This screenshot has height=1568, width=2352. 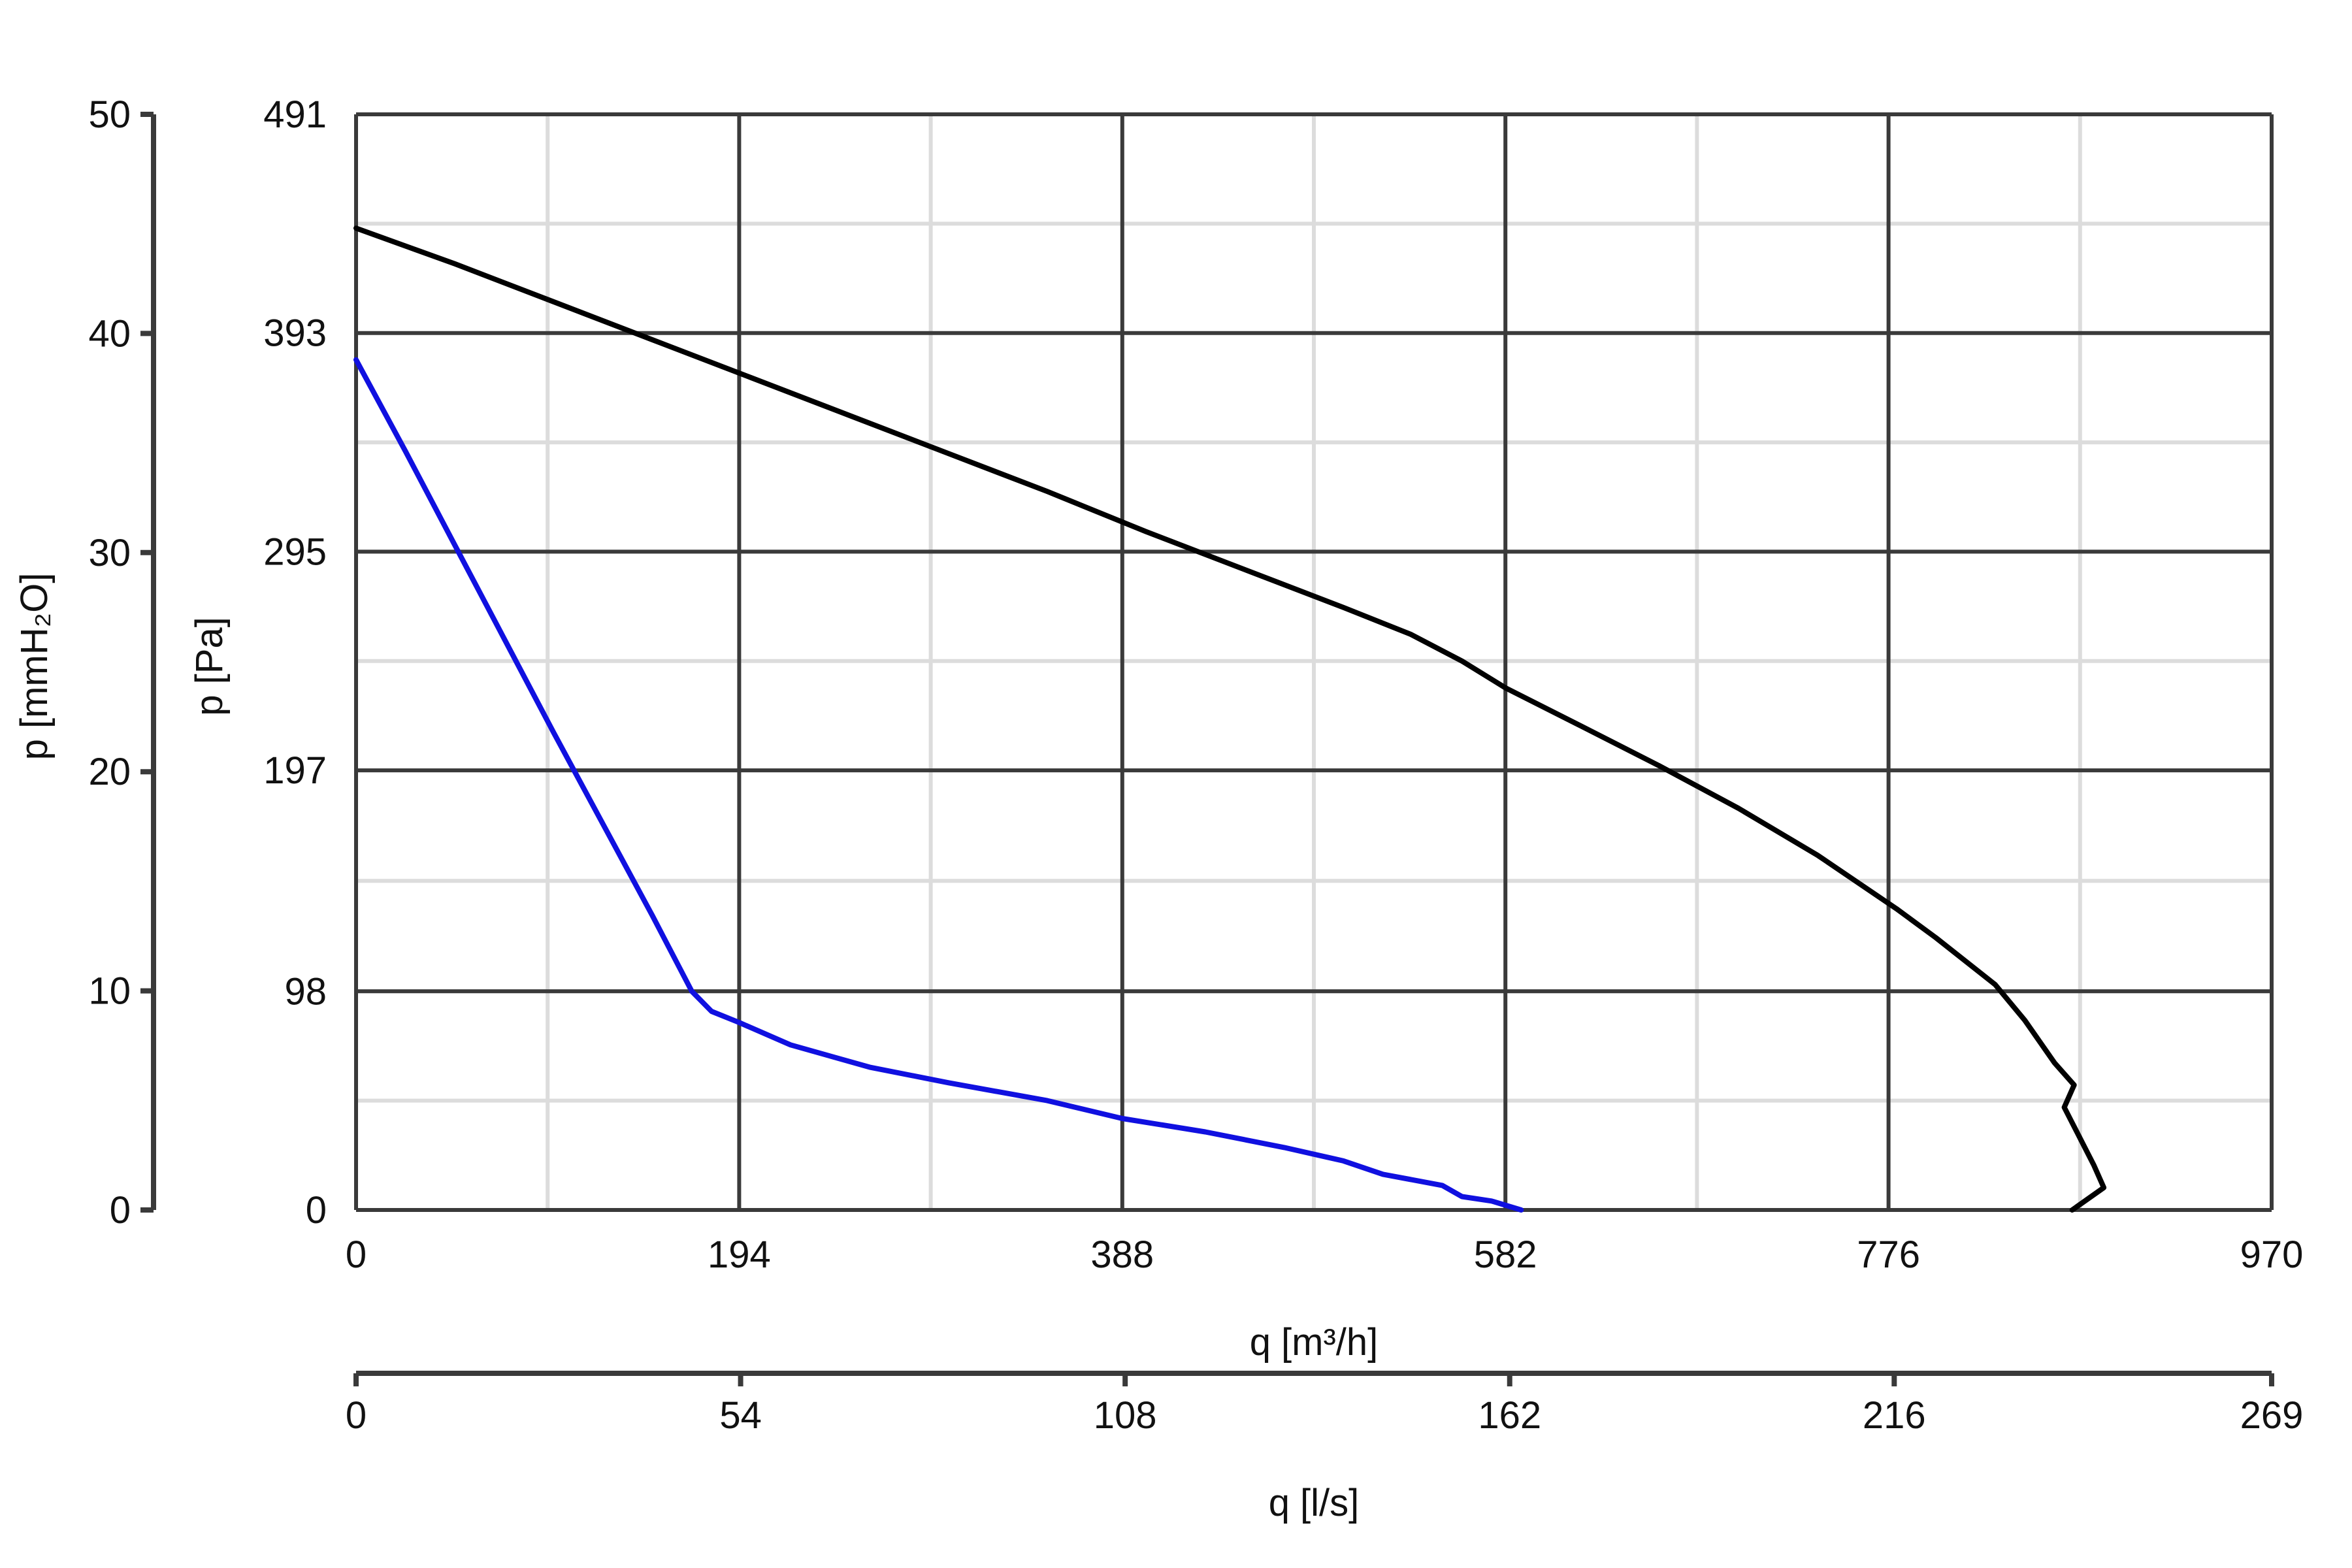 I want to click on y-axis-secondary-title: p [mmH₂O], so click(x=34, y=666).